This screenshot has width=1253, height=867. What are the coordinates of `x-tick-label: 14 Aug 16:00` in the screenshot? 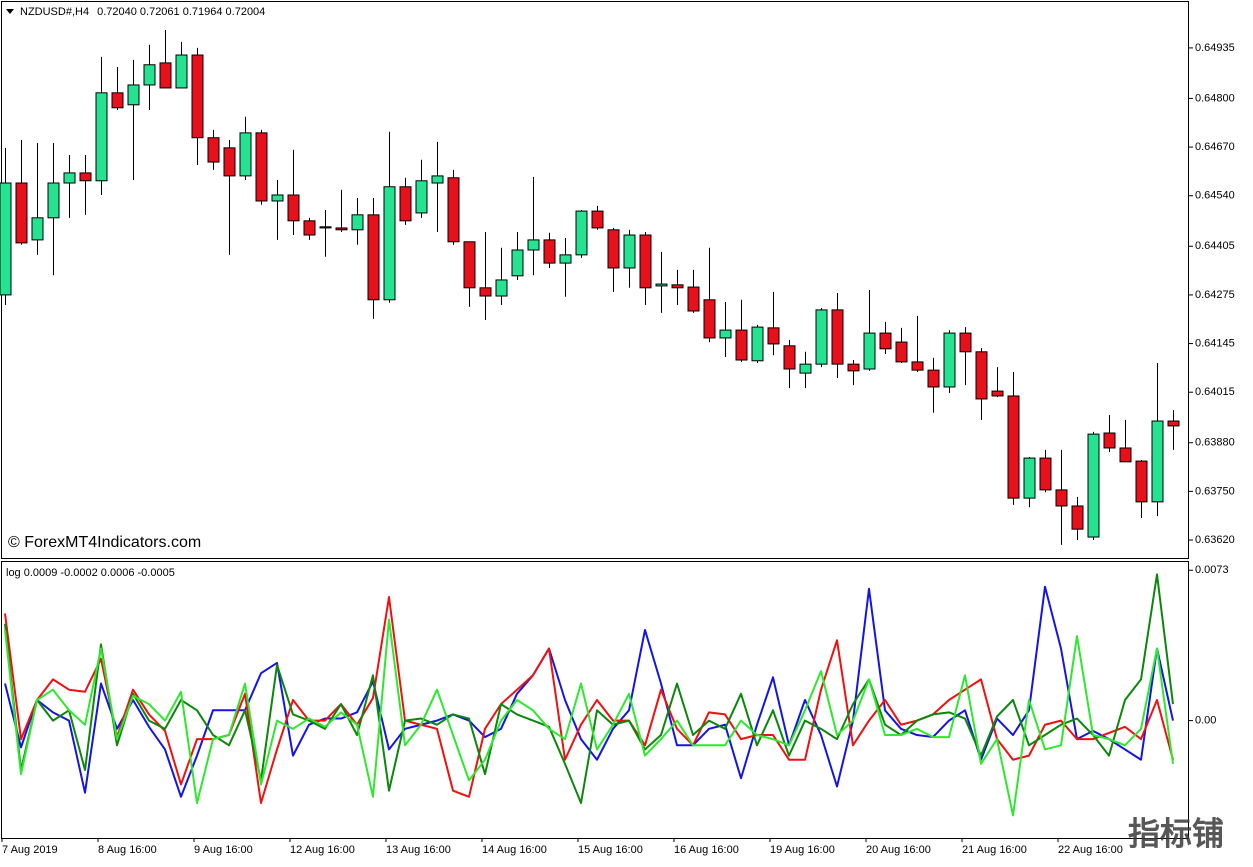 It's located at (514, 850).